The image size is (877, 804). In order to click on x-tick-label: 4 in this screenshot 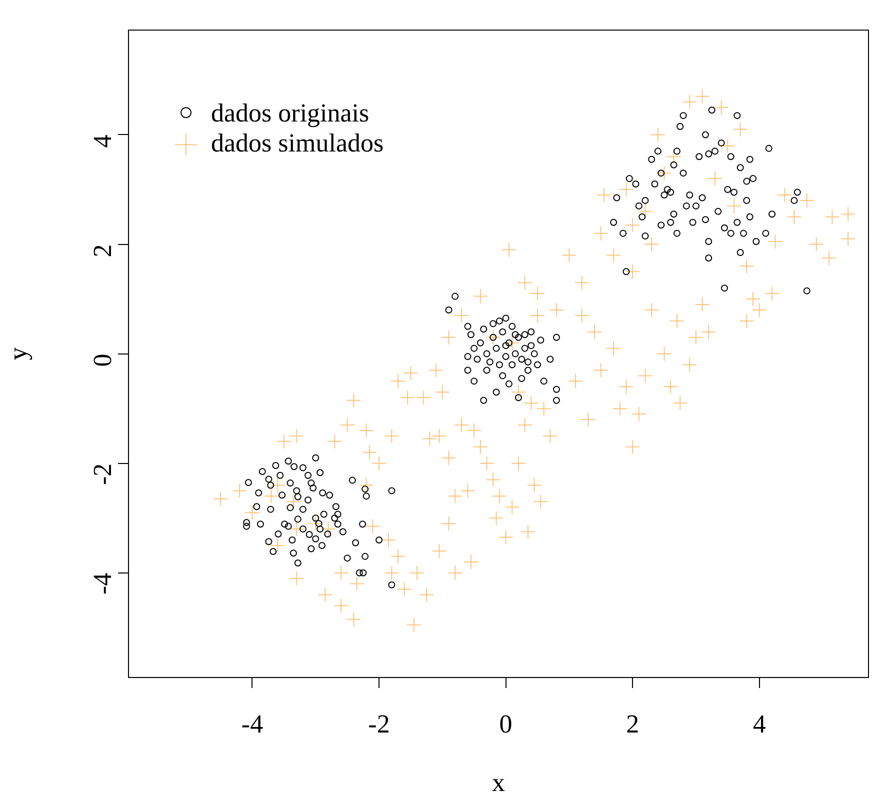, I will do `click(759, 723)`.